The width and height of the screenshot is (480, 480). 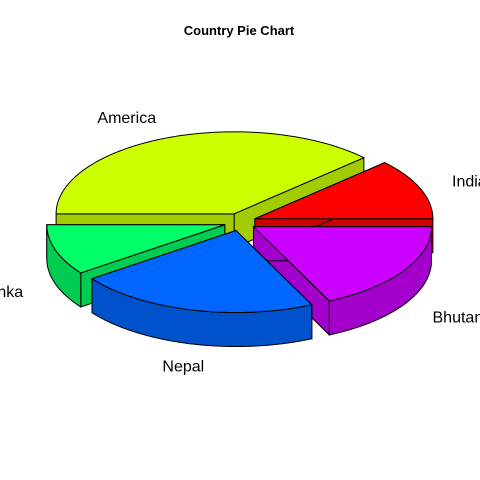 I want to click on slice-label-india: India, so click(x=466, y=182).